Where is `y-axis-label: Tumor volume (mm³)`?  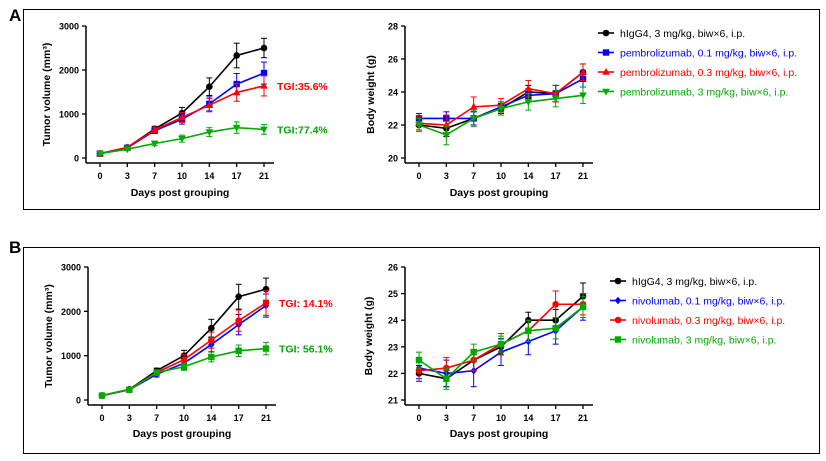
y-axis-label: Tumor volume (mm³) is located at coordinates (49, 336).